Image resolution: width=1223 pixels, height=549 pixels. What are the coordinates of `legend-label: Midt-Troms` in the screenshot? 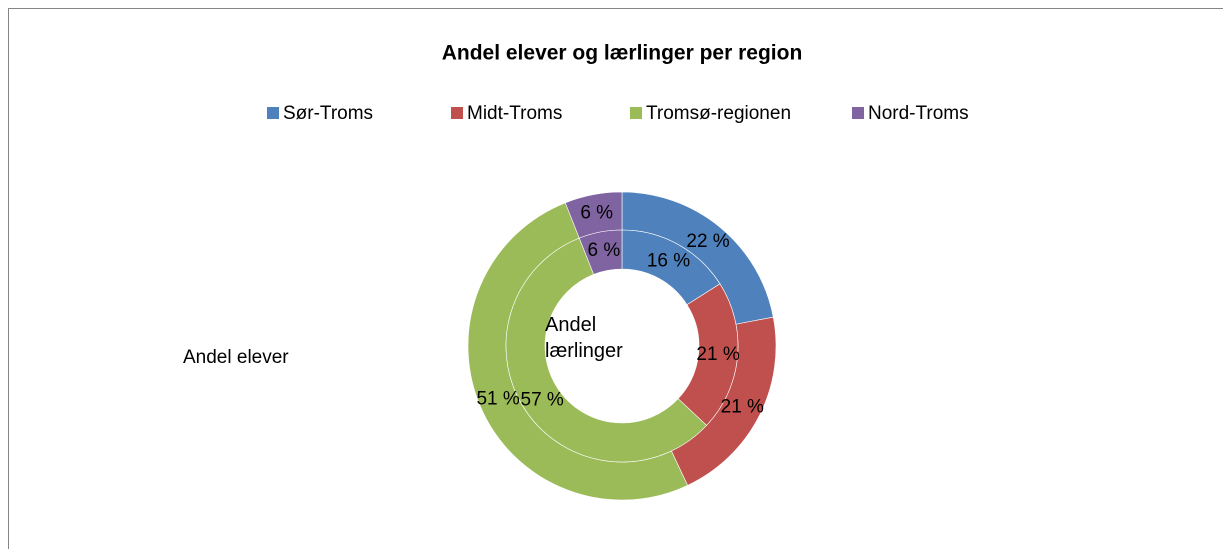 It's located at (514, 113).